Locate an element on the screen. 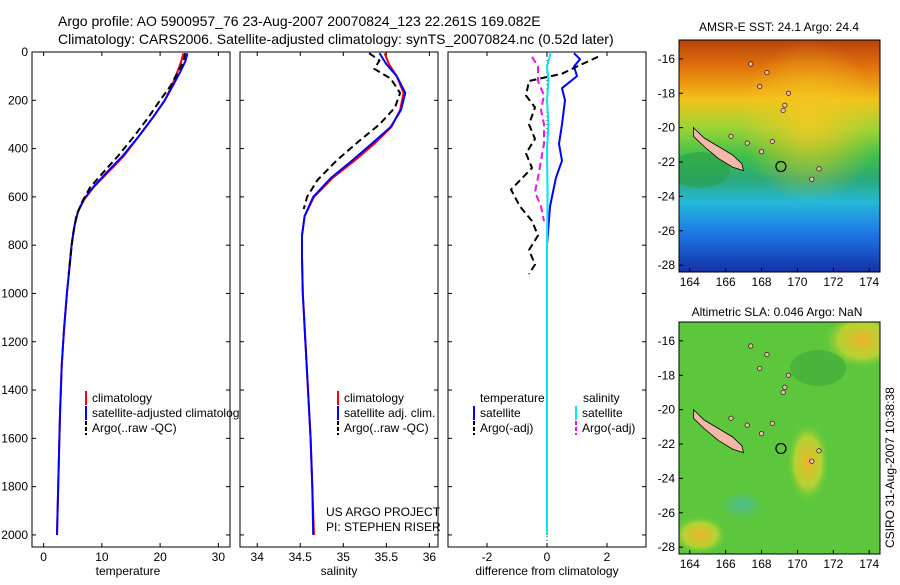  y-tick-label: 2000 is located at coordinates (14, 535).